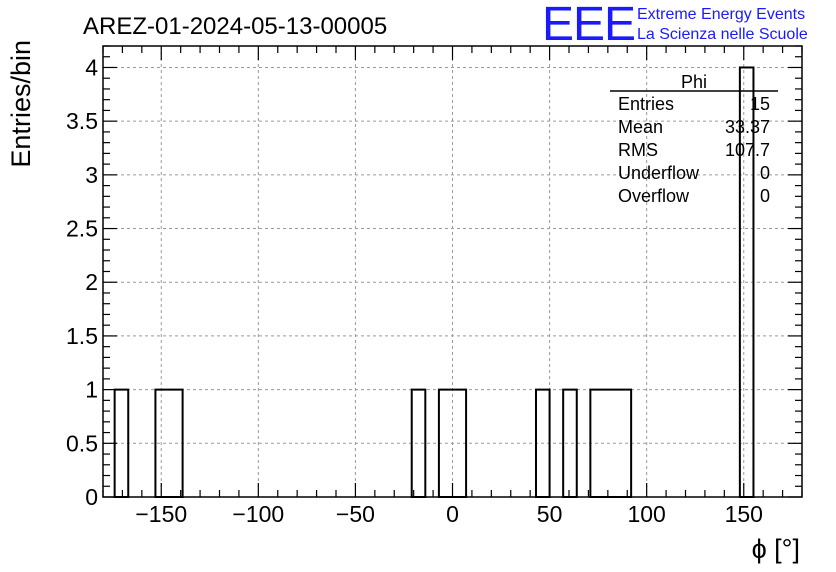  I want to click on stats-row-value: 107.7, so click(747, 150).